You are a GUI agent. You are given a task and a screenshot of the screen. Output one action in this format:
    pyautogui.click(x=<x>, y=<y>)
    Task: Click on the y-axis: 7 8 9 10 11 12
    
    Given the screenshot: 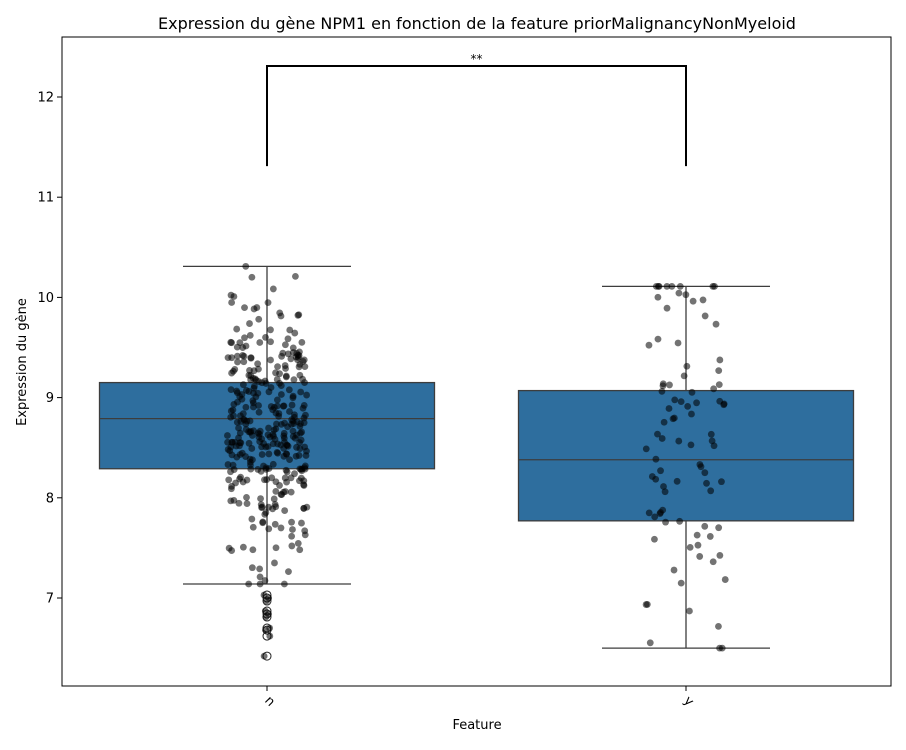 What is the action you would take?
    pyautogui.click(x=49, y=349)
    